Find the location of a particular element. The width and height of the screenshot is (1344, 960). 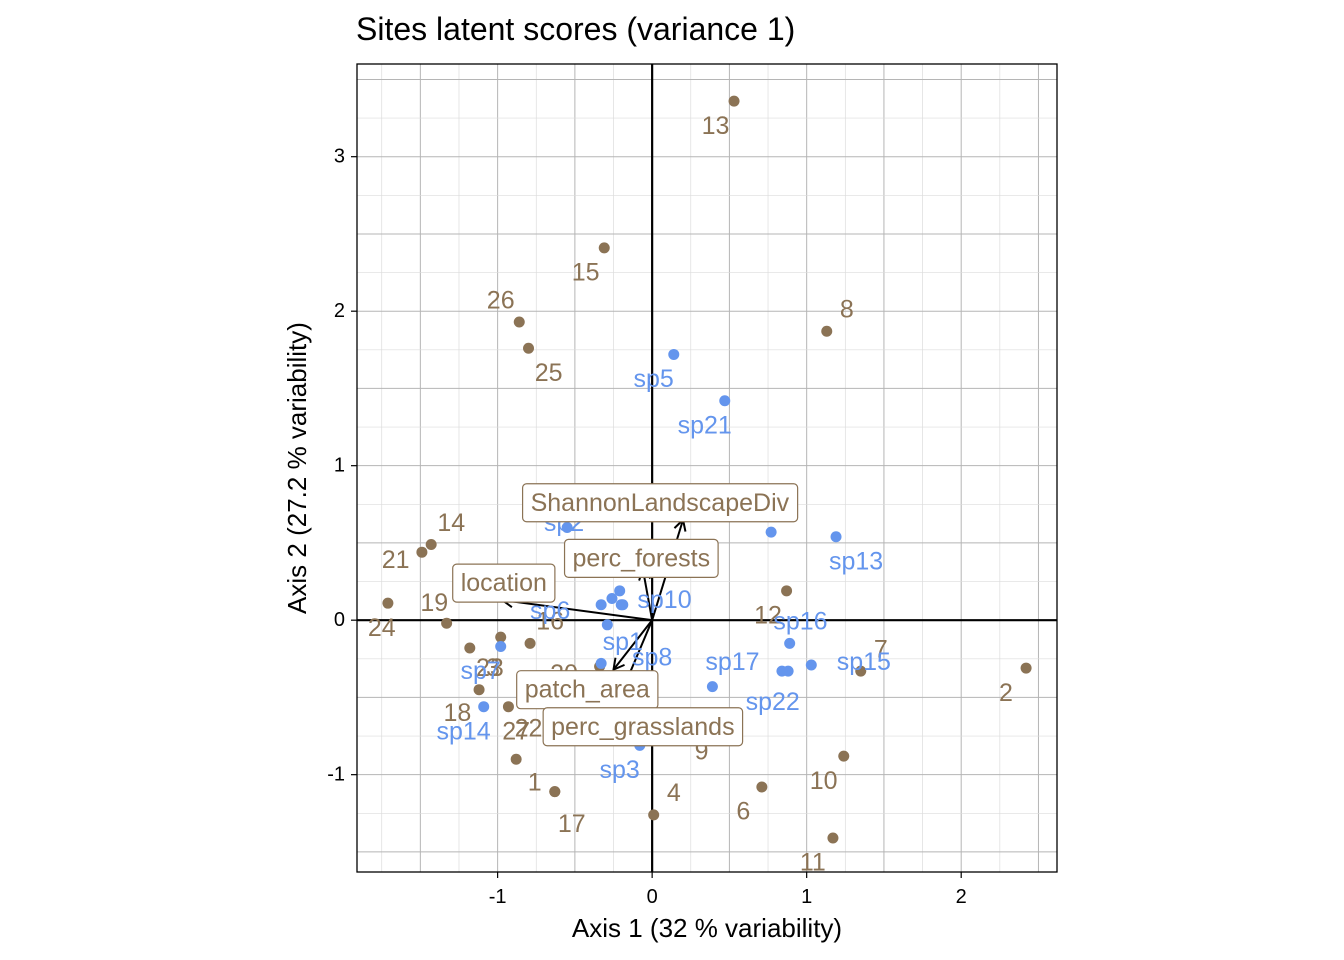

species-points is located at coordinates (660, 549).